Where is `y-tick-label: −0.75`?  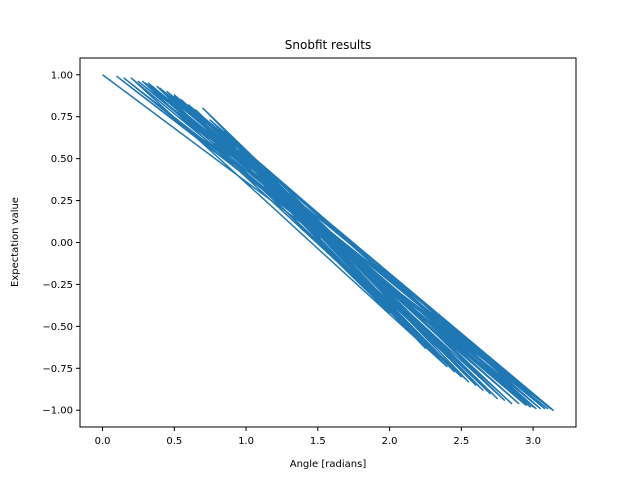
y-tick-label: −0.75 is located at coordinates (57, 369).